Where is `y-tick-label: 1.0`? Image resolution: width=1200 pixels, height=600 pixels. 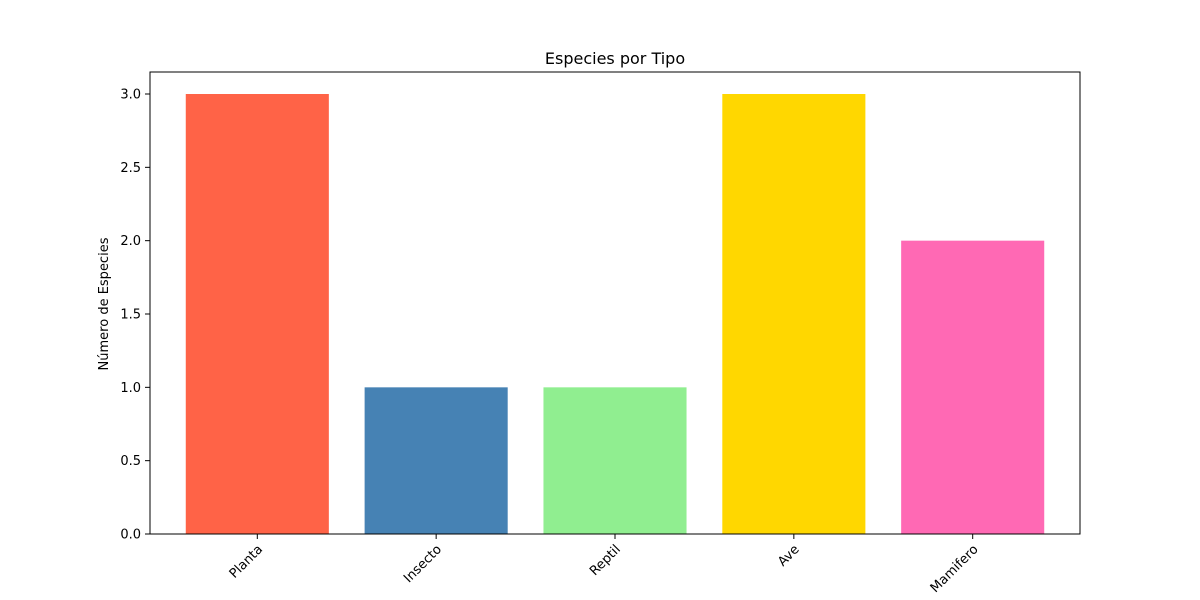
y-tick-label: 1.0 is located at coordinates (130, 388).